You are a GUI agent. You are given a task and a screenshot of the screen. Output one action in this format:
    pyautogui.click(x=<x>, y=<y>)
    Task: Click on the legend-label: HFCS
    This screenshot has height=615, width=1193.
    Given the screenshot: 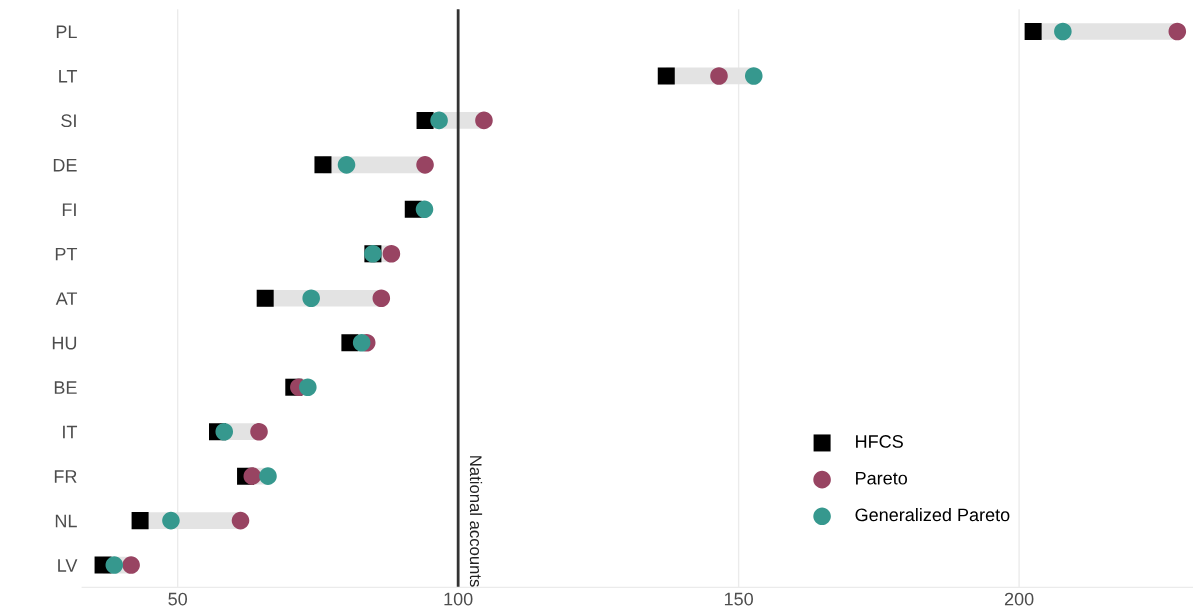 What is the action you would take?
    pyautogui.click(x=879, y=441)
    